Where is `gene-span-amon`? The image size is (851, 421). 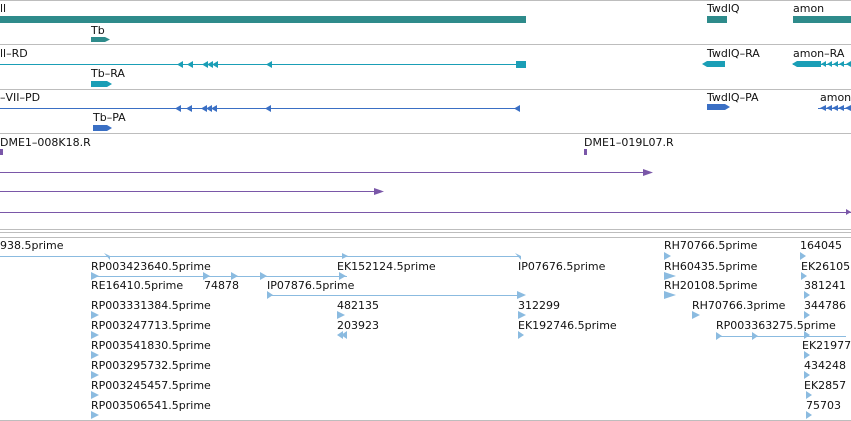
gene-span-amon is located at coordinates (822, 19).